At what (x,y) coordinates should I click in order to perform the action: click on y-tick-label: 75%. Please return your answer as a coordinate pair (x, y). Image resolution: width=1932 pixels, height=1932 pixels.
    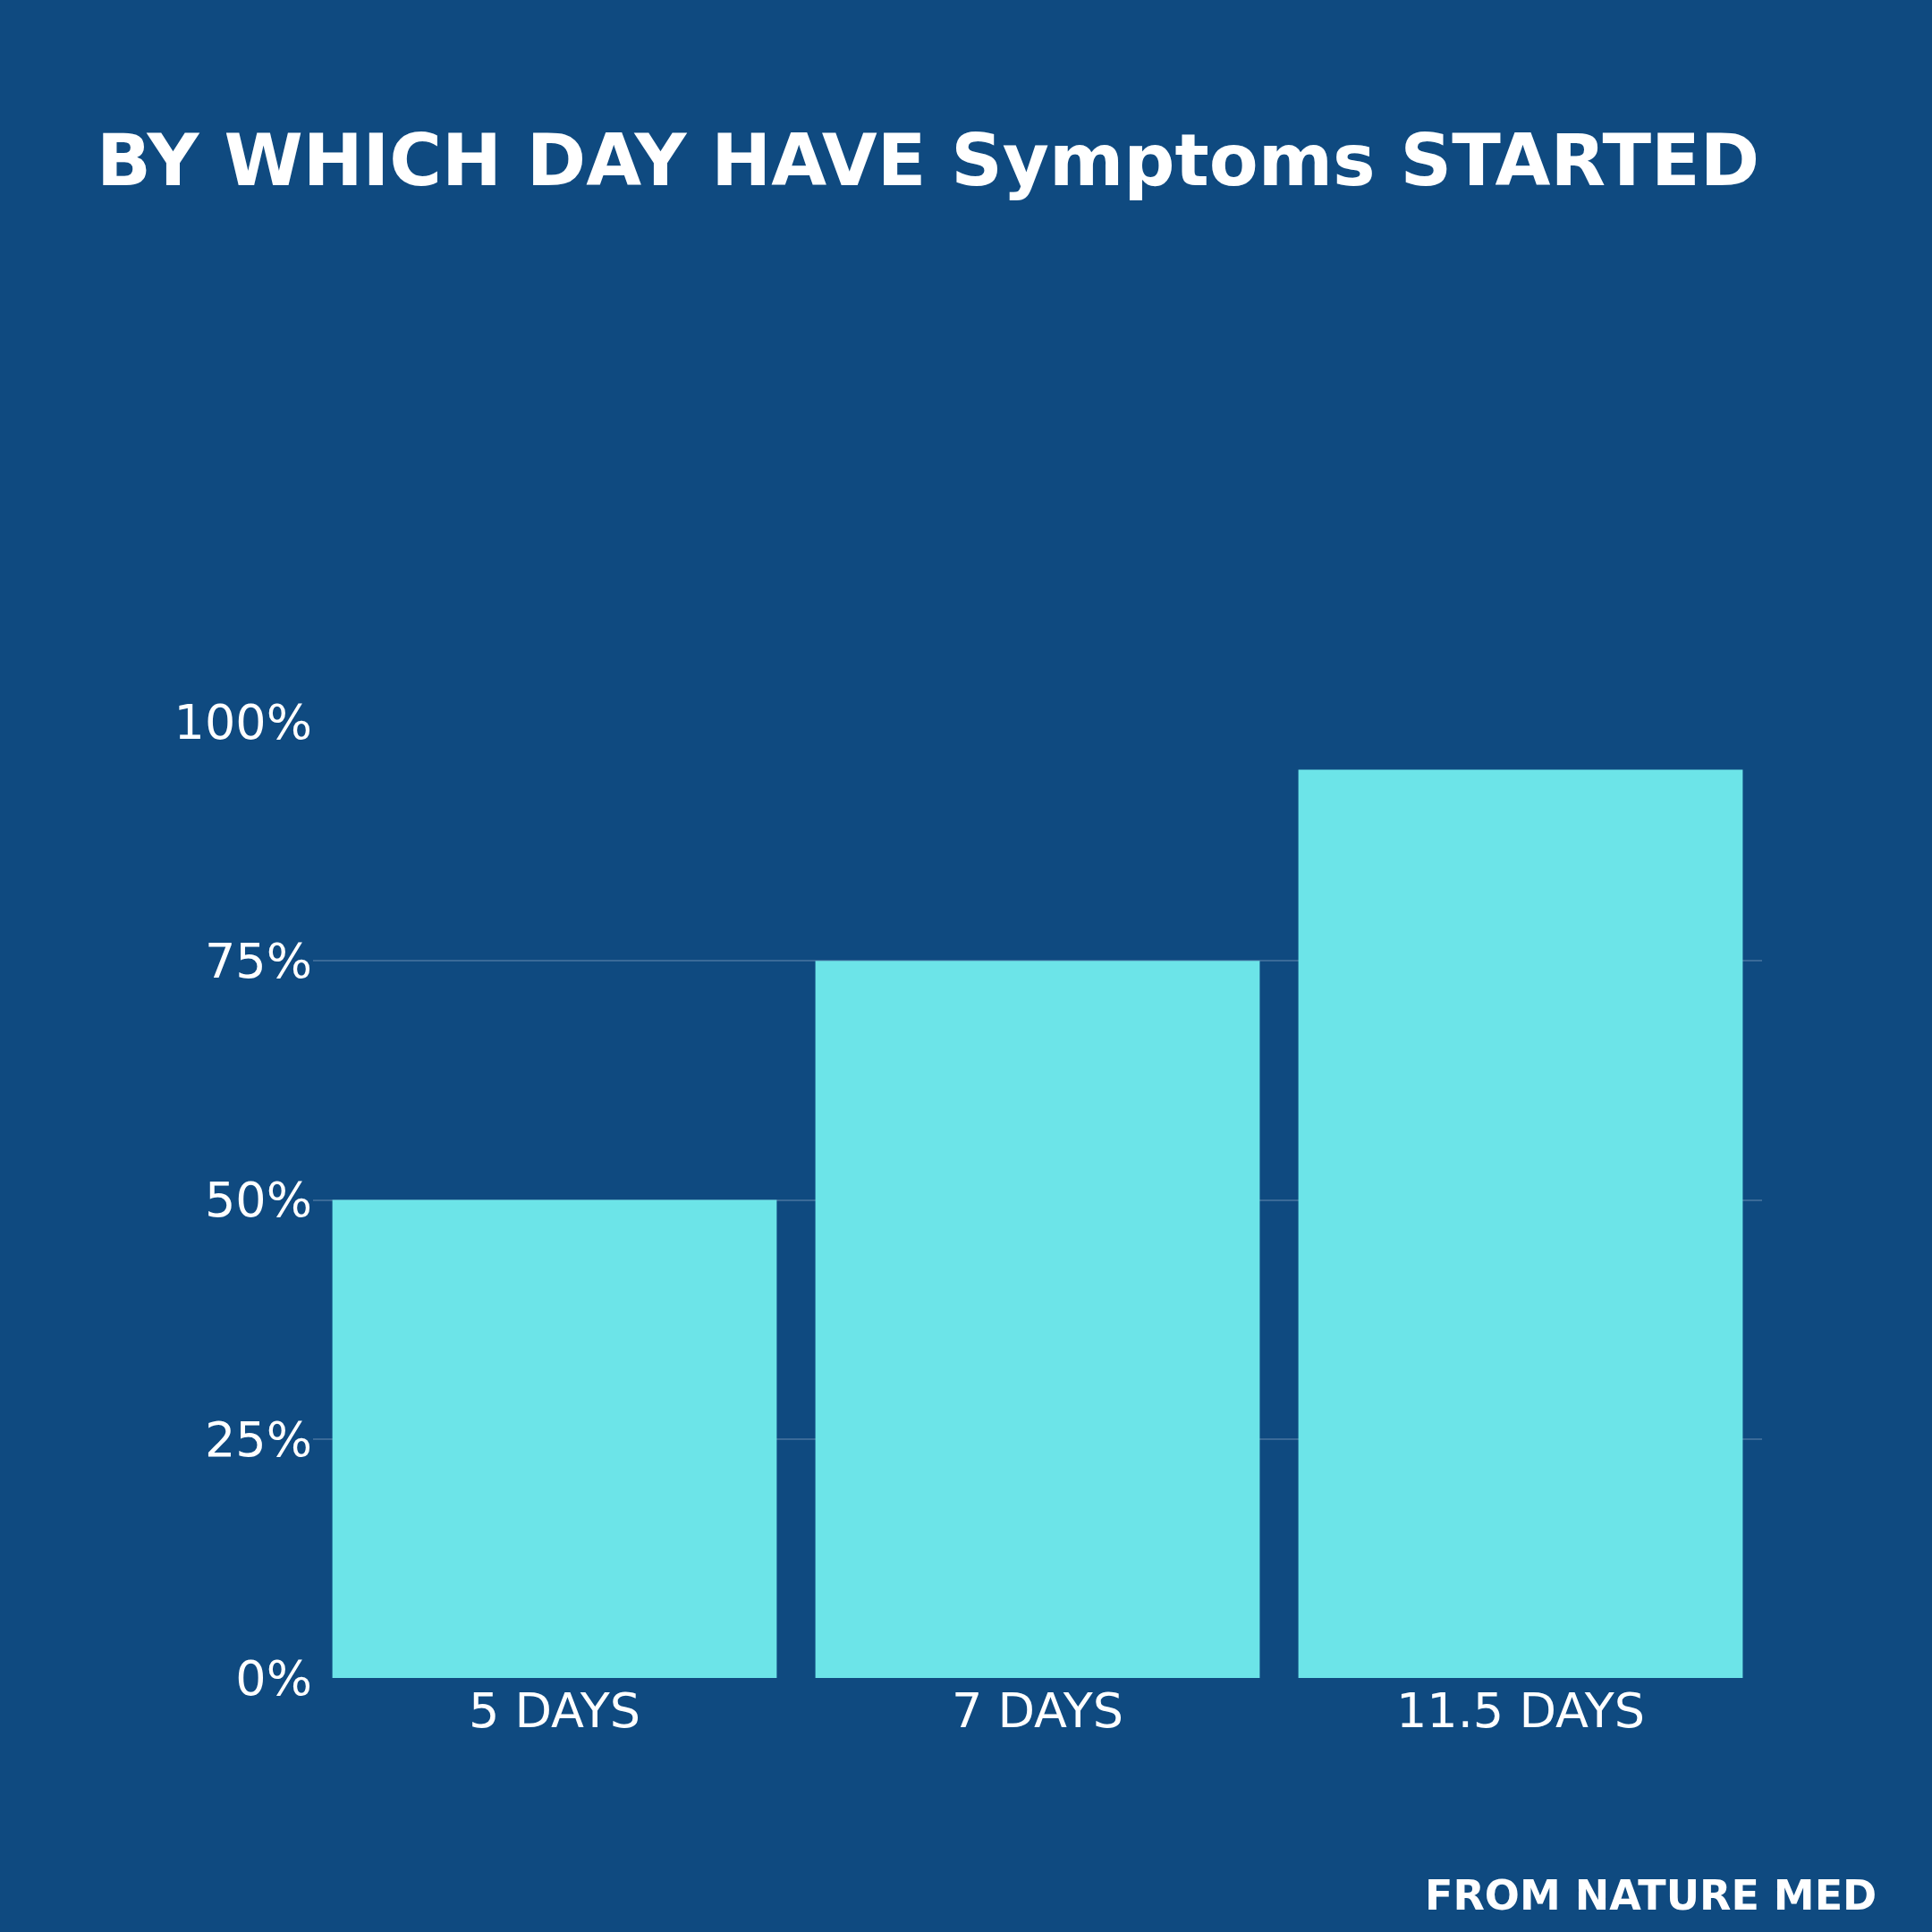
    Looking at the image, I should click on (258, 961).